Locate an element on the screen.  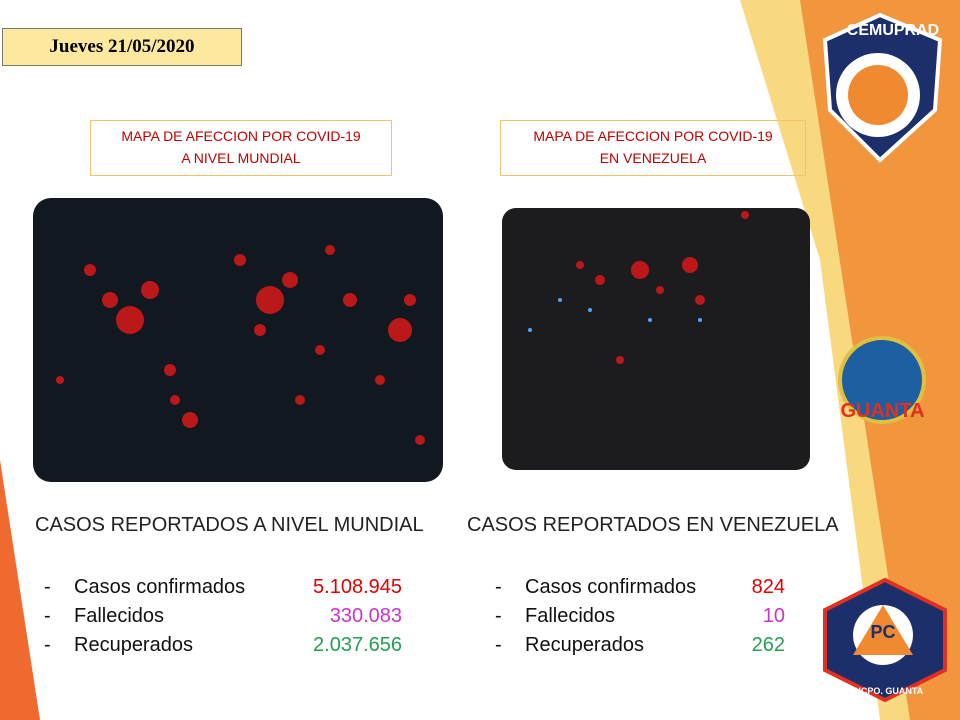
case-item: - Fallecidos 330.083 is located at coordinates (223, 619).